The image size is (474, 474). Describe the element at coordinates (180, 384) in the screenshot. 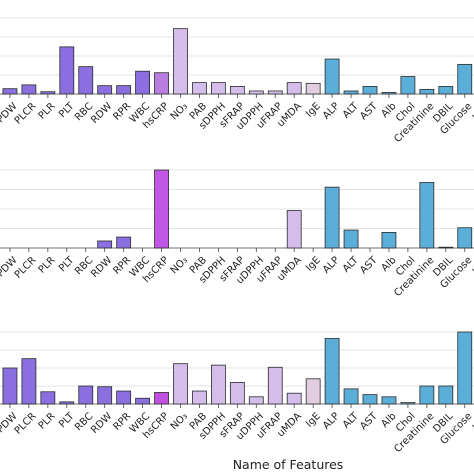

I see `bar-no-panel3` at that location.